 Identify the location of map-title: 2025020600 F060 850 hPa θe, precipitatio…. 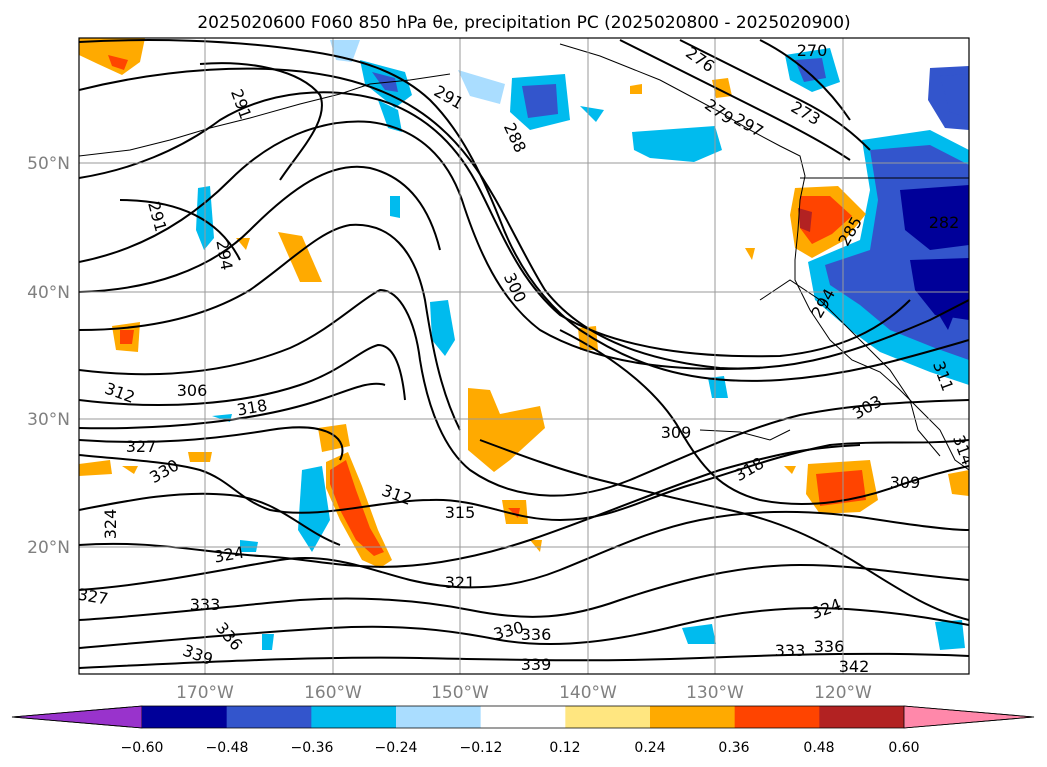
(523, 23).